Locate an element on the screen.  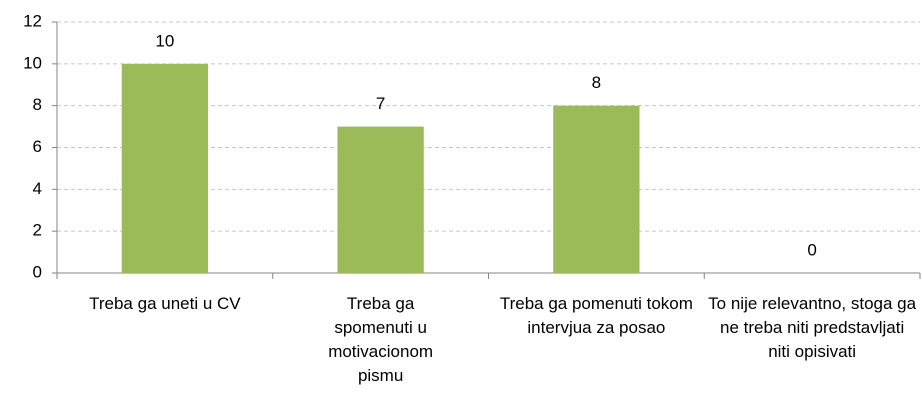
y-tick-label: 4 is located at coordinates (37, 188).